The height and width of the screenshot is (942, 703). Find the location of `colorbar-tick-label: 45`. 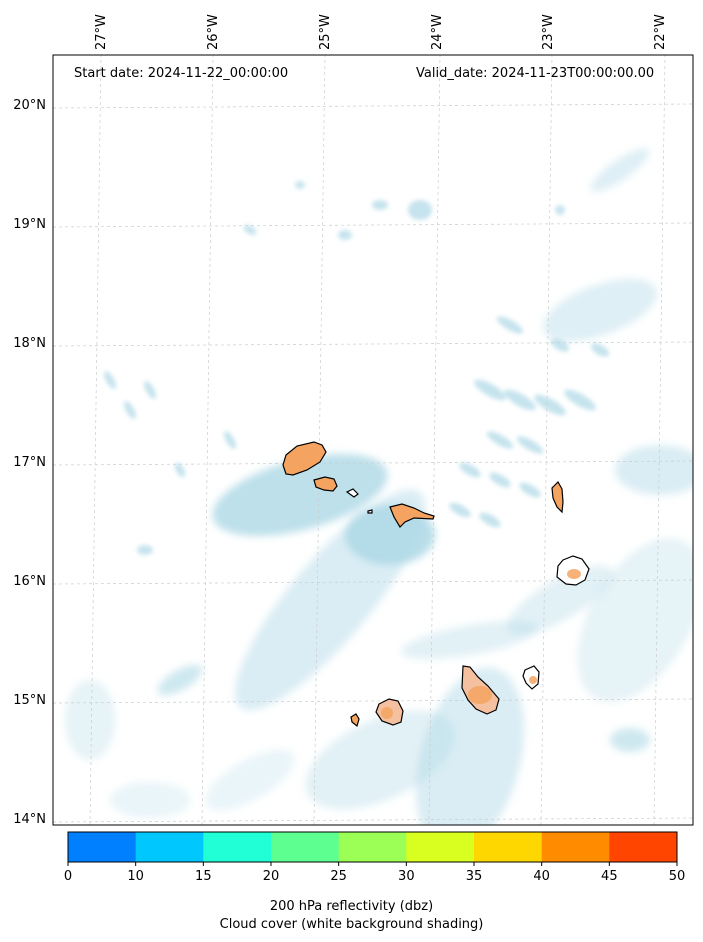

colorbar-tick-label: 45 is located at coordinates (609, 876).